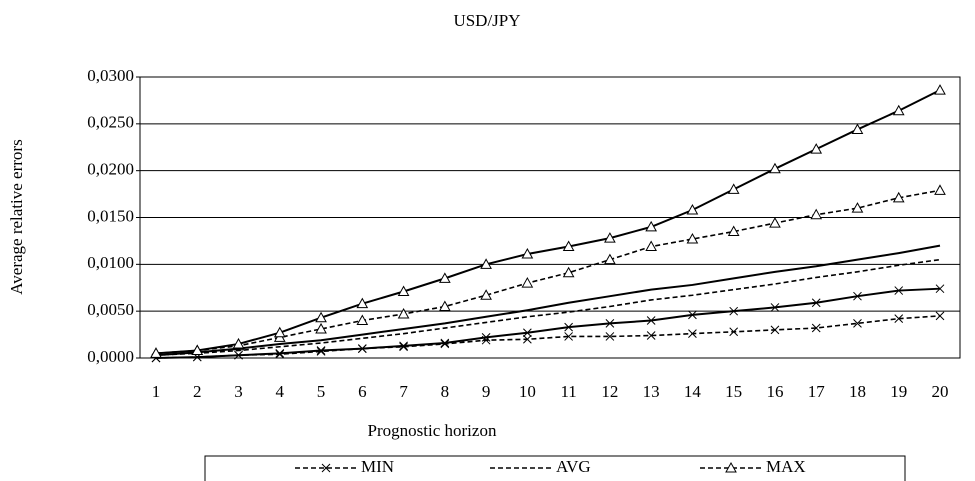 The width and height of the screenshot is (975, 481). Describe the element at coordinates (110, 122) in the screenshot. I see `y-tick-label: 0,0250` at that location.